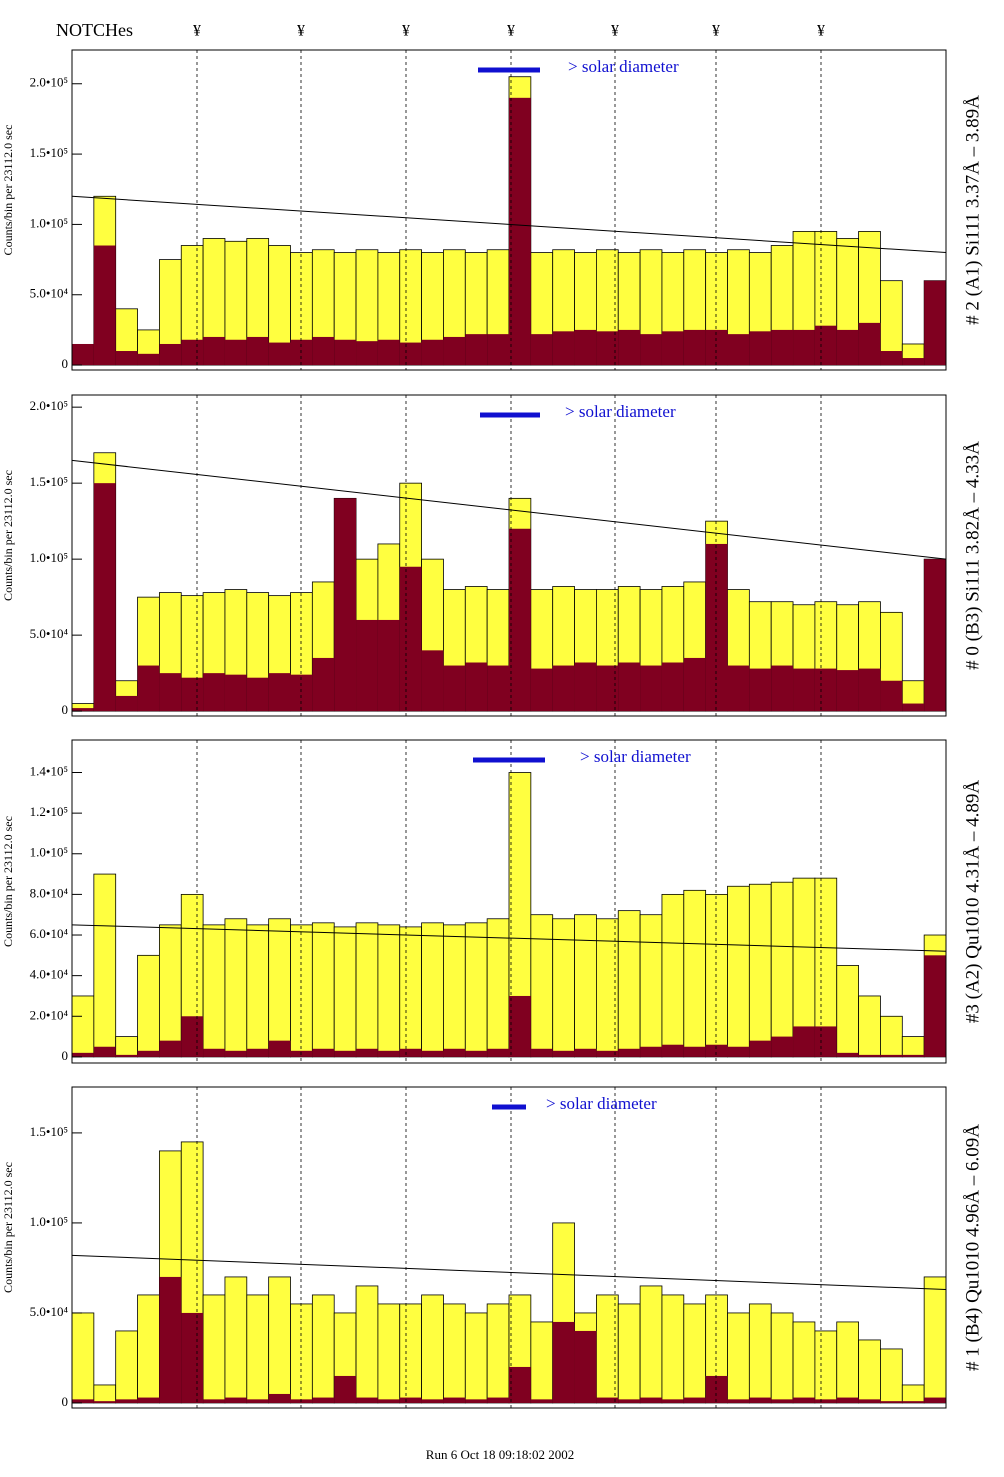 Image resolution: width=1004 pixels, height=1477 pixels. I want to click on y-tick-label: 1.5•10⁵, so click(49, 152).